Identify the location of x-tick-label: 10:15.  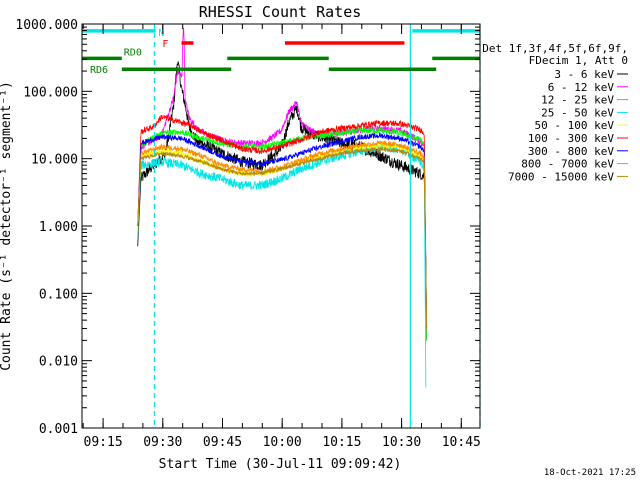
(341, 442).